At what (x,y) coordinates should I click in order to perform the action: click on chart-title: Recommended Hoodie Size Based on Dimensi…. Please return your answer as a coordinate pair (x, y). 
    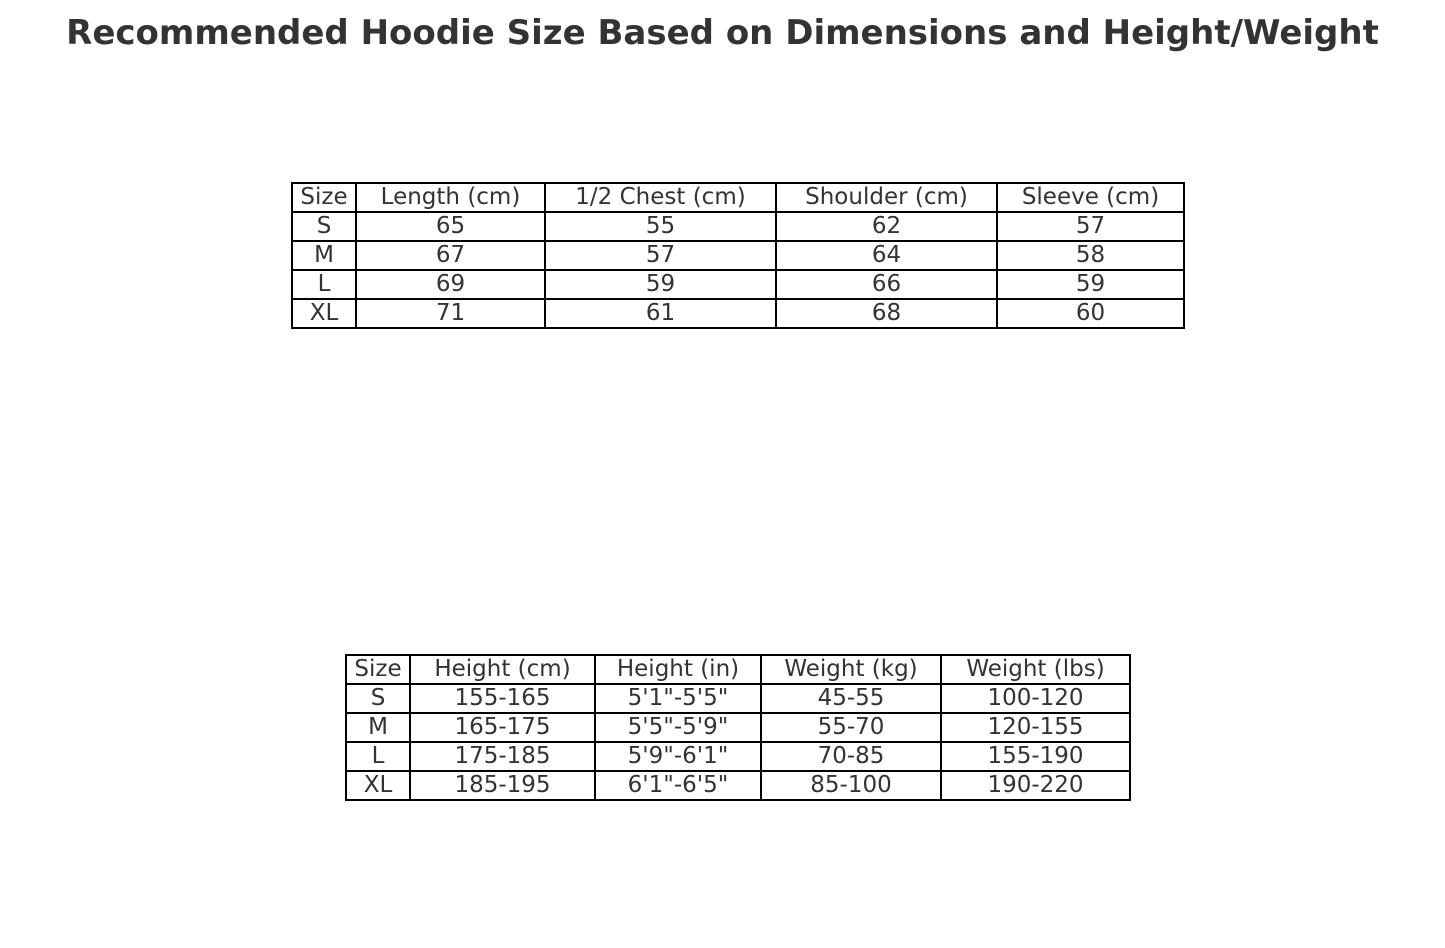
    Looking at the image, I should click on (722, 33).